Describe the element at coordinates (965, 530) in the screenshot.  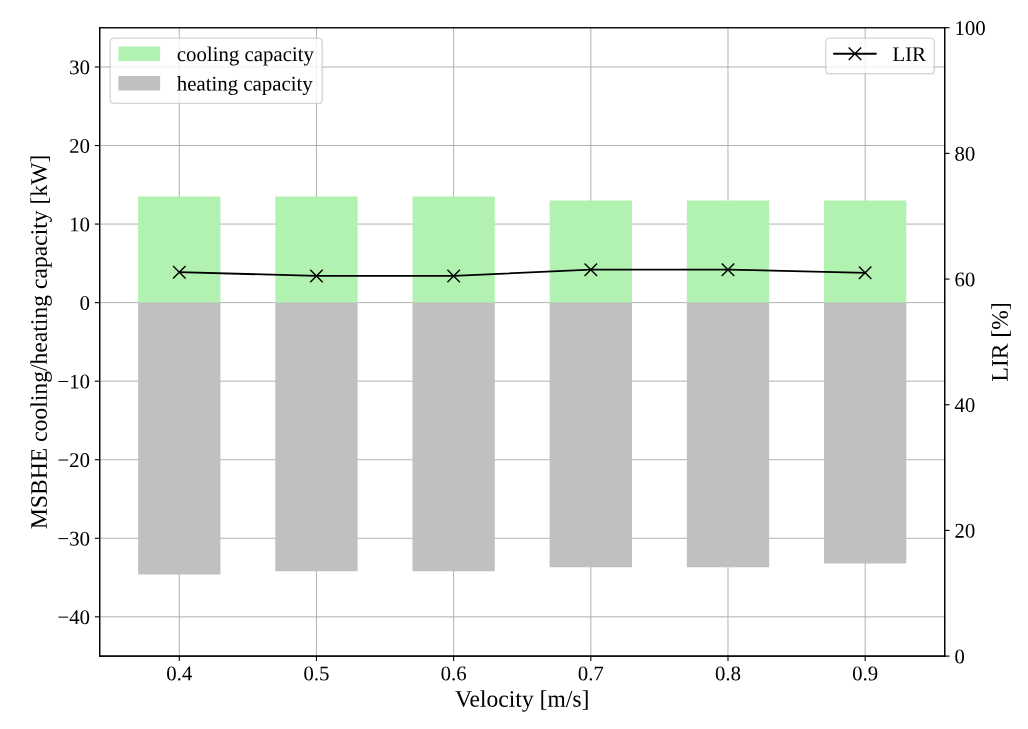
I see `y2-tick-label: 20` at that location.